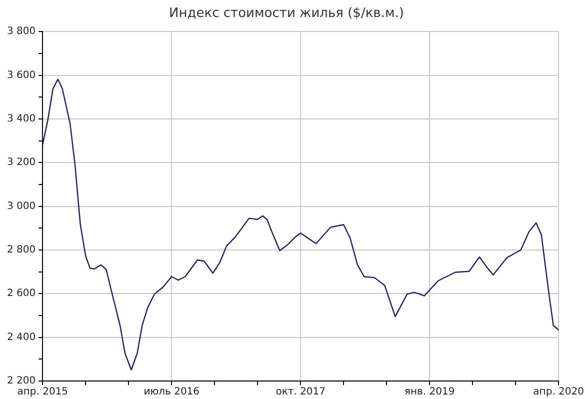 Image resolution: width=585 pixels, height=399 pixels. I want to click on x-tick-label: окт. 2017, so click(301, 392).